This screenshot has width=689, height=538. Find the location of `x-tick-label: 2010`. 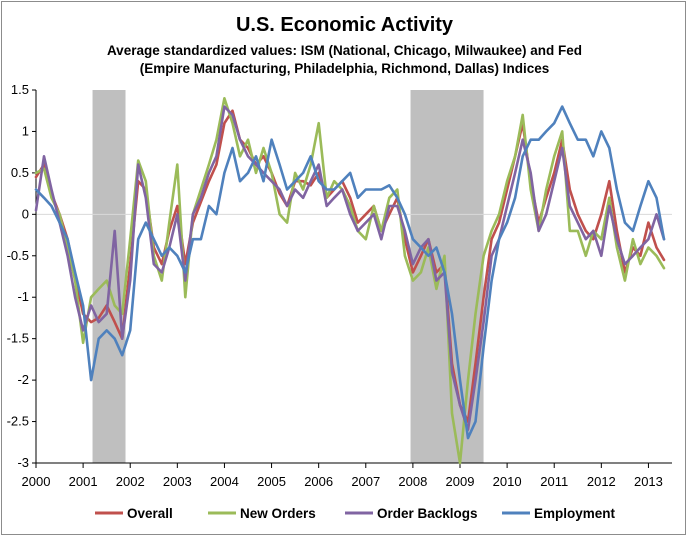

x-tick-label: 2010 is located at coordinates (507, 481).